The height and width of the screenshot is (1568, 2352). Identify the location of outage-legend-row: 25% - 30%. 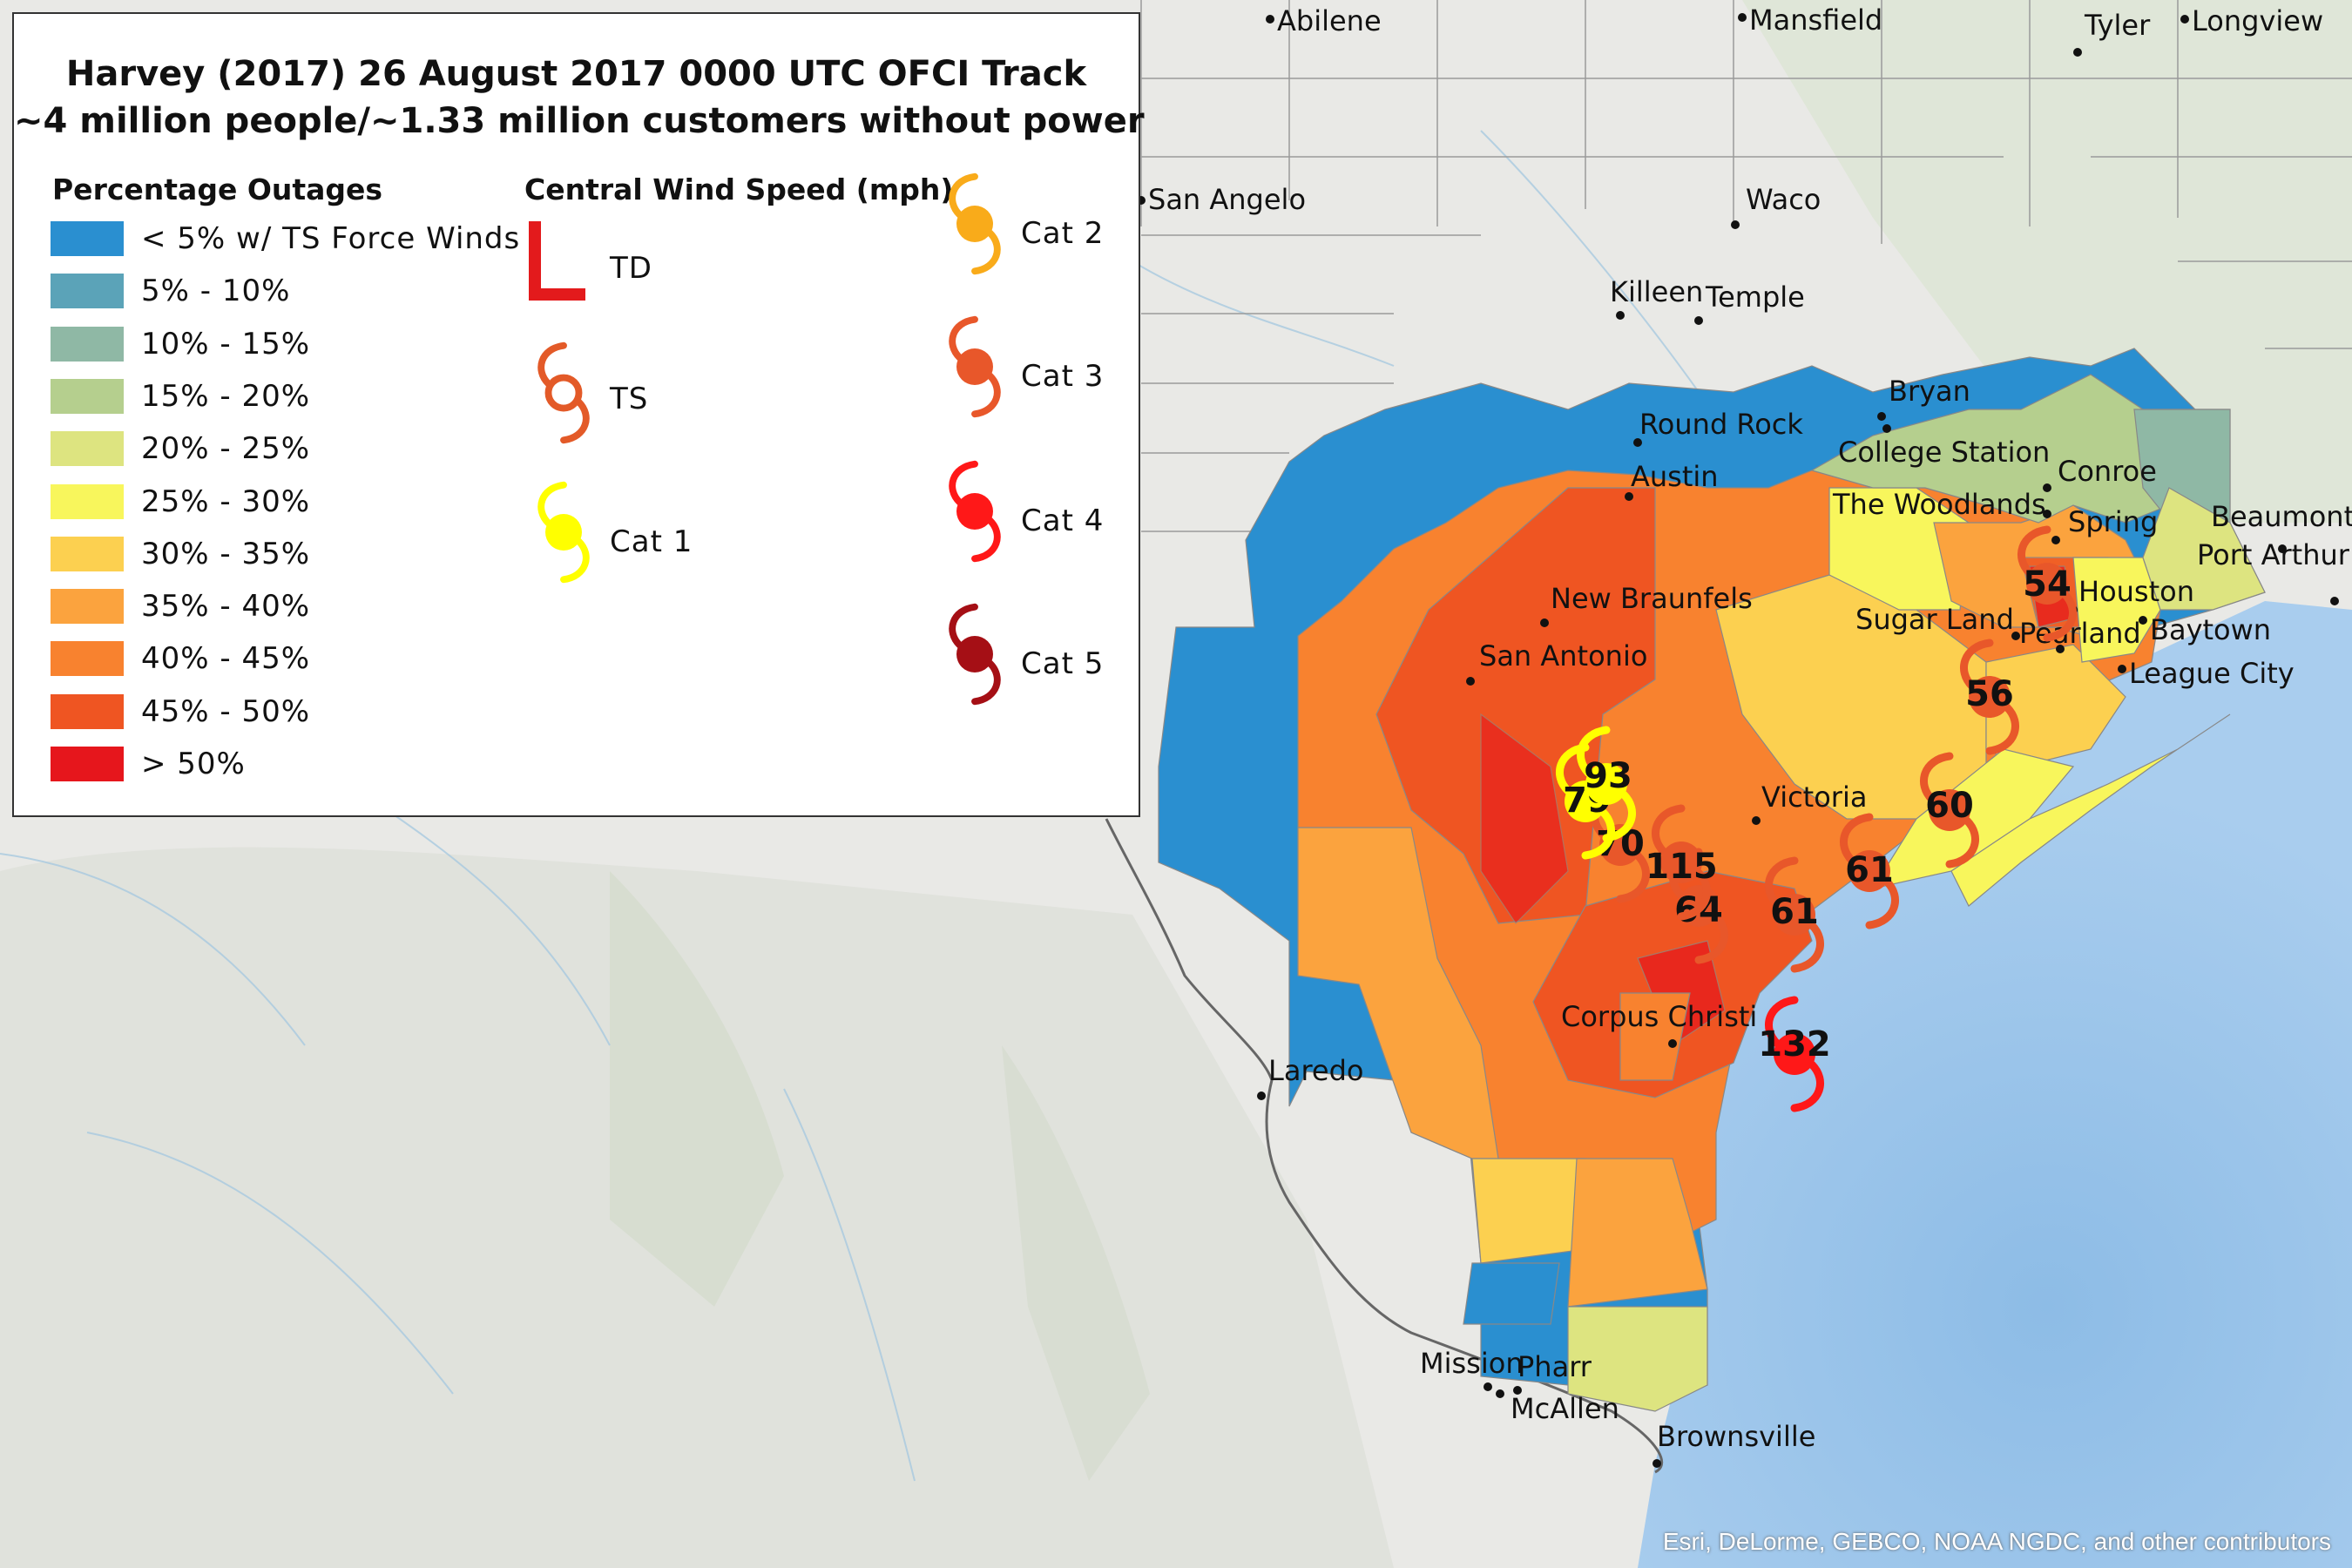
(180, 502).